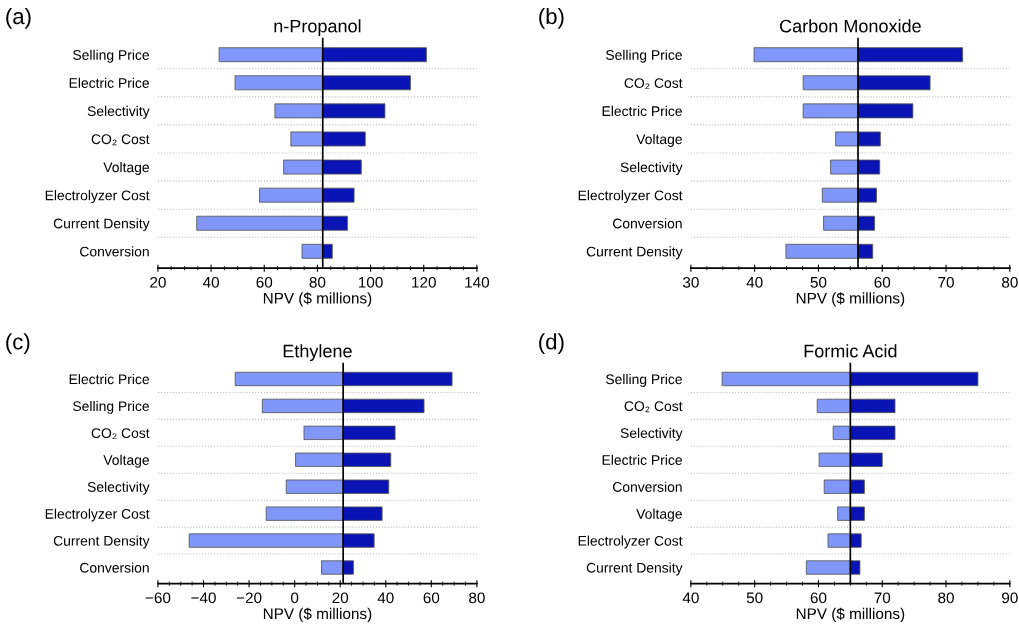  I want to click on text: (a), so click(18, 18).